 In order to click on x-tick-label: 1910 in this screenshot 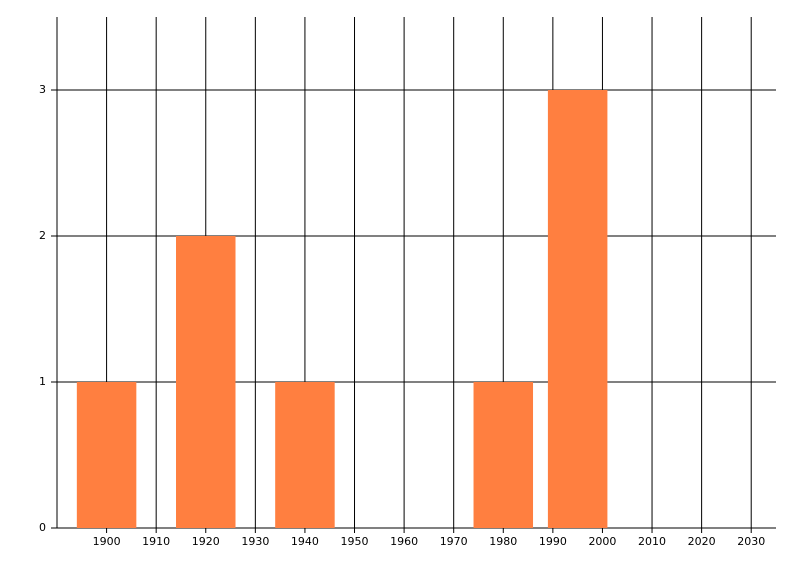, I will do `click(156, 541)`.